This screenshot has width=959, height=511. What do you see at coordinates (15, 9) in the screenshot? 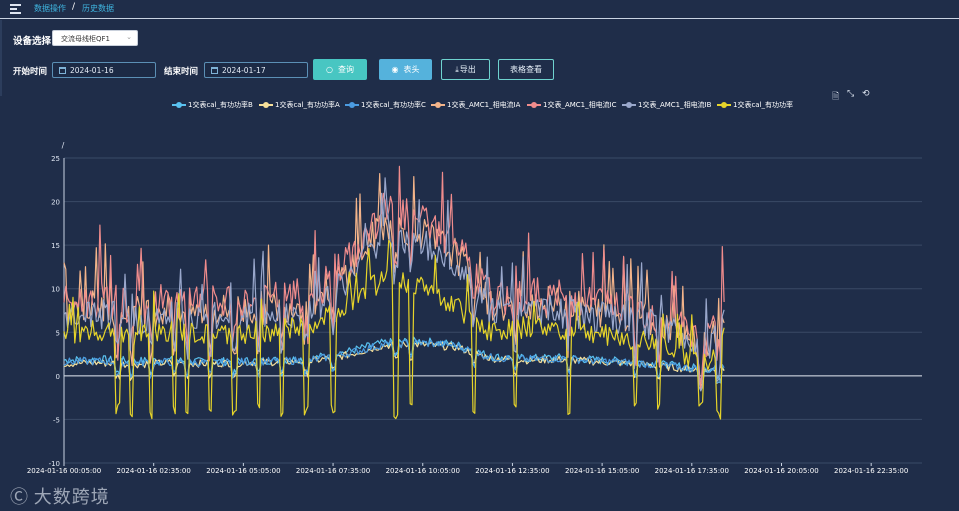
I see `menu-fold-icon` at bounding box center [15, 9].